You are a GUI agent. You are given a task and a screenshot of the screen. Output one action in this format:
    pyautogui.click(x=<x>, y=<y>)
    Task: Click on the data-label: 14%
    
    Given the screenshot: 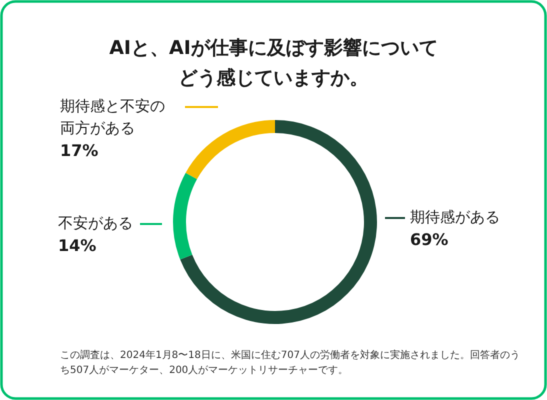 What is the action you would take?
    pyautogui.click(x=77, y=245)
    